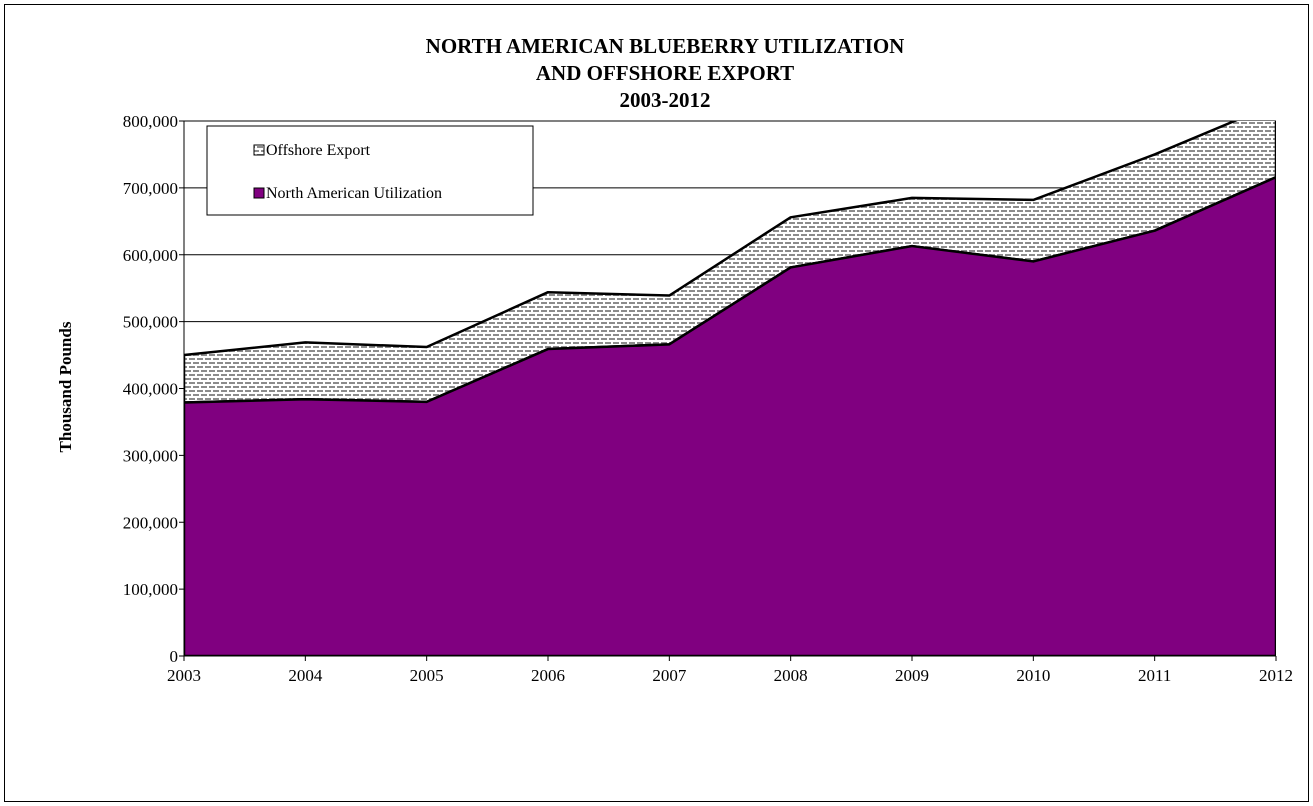 This screenshot has height=806, width=1313. What do you see at coordinates (259, 193) in the screenshot?
I see `legend-swatch-north-american-utilization` at bounding box center [259, 193].